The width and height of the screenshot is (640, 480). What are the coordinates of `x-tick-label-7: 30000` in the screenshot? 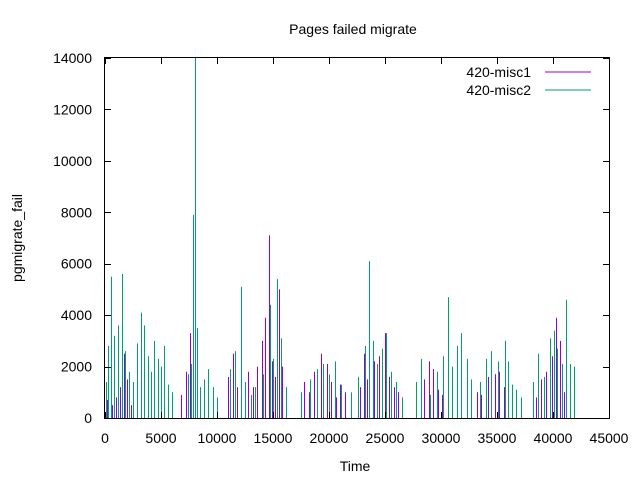 It's located at (441, 438).